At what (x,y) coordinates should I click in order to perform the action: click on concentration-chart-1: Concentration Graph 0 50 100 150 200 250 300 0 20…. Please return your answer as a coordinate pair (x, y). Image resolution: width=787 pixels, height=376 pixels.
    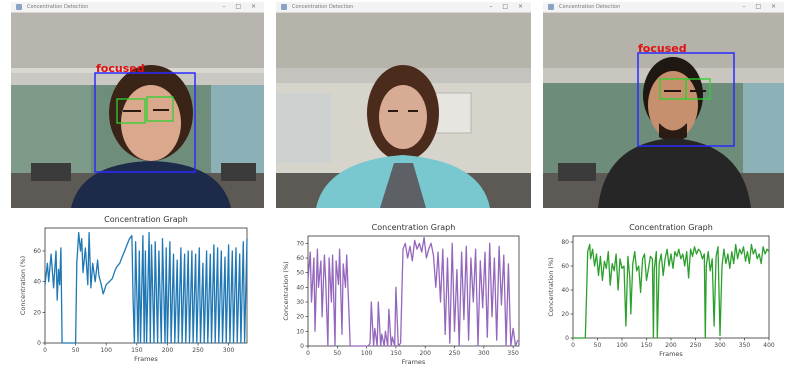
    Looking at the image, I should click on (137, 292).